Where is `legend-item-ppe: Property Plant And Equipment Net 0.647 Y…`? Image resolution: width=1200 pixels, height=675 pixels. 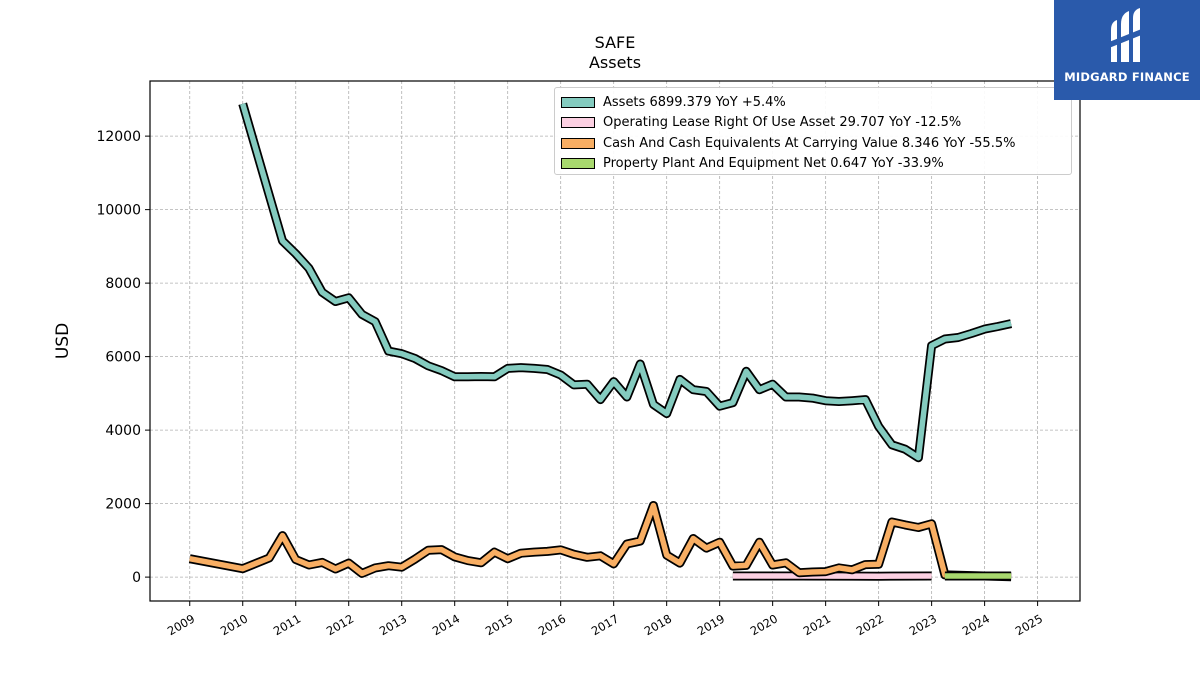 legend-item-ppe: Property Plant And Equipment Net 0.647 Y… is located at coordinates (813, 164).